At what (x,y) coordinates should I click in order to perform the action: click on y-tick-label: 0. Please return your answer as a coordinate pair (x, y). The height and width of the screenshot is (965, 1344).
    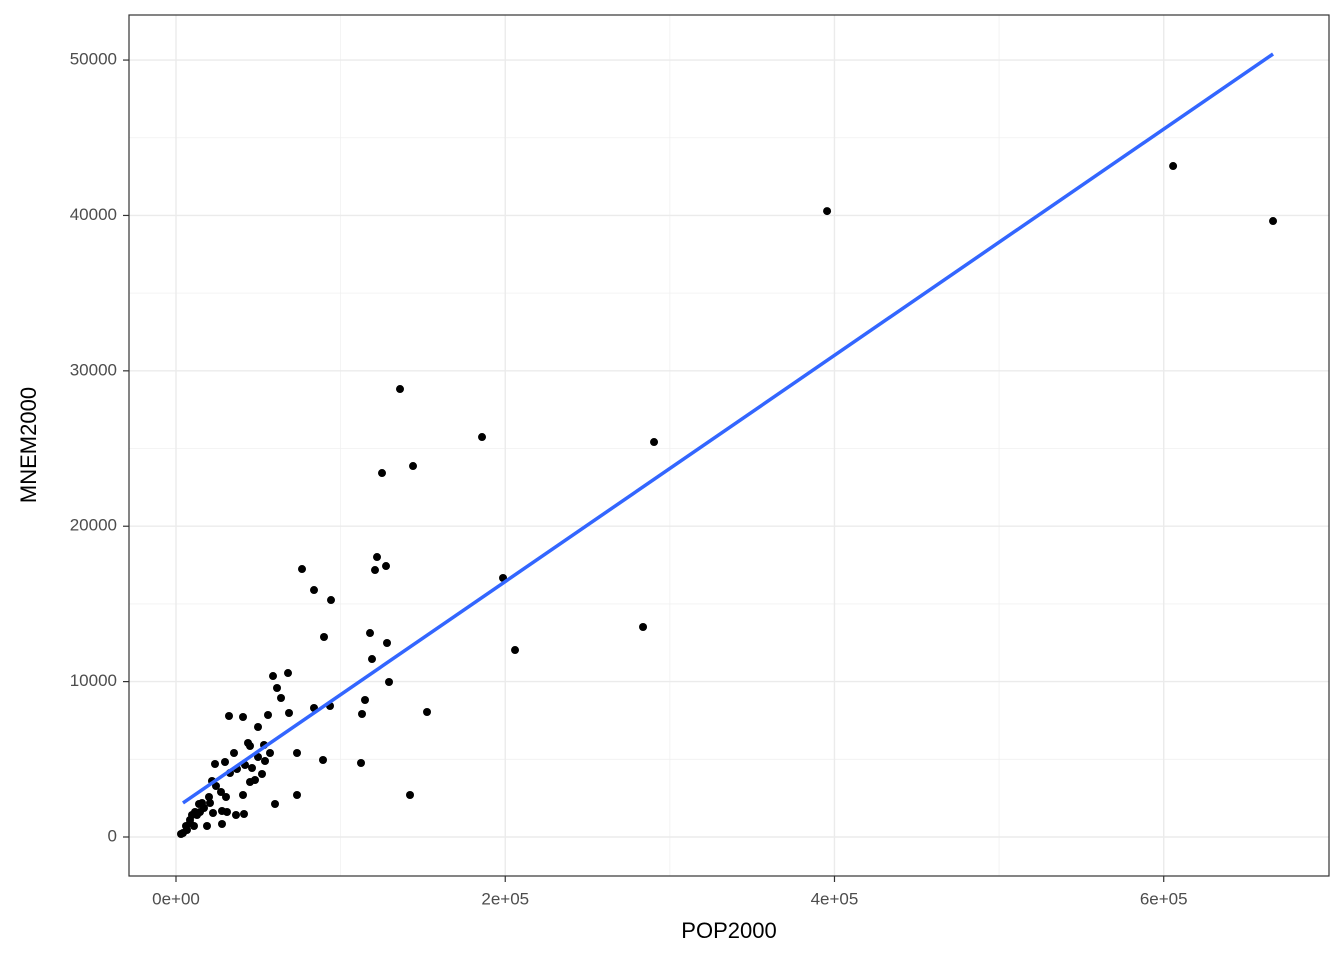
    Looking at the image, I should click on (112, 835).